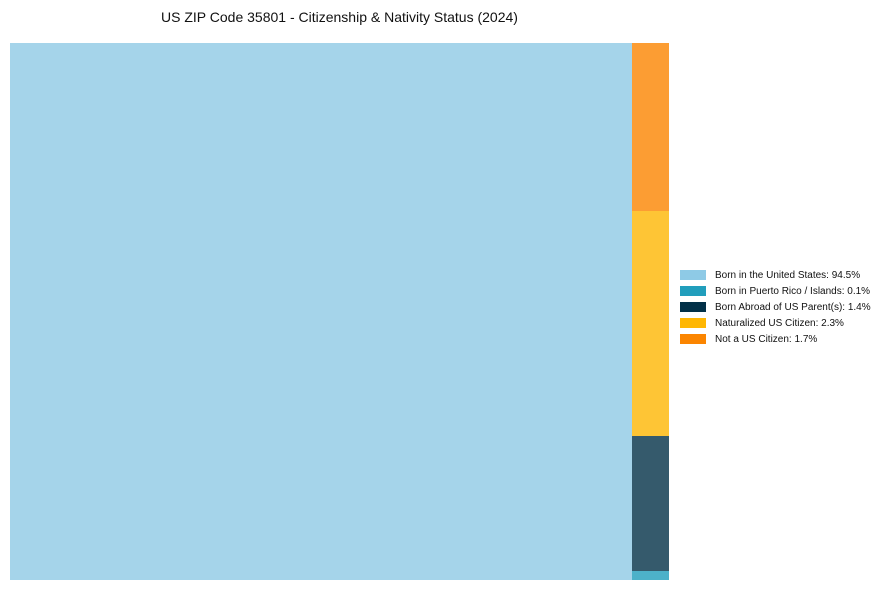 The height and width of the screenshot is (590, 889). Describe the element at coordinates (650, 323) in the screenshot. I see `treemap-tile-naturalized-us-citizen` at that location.